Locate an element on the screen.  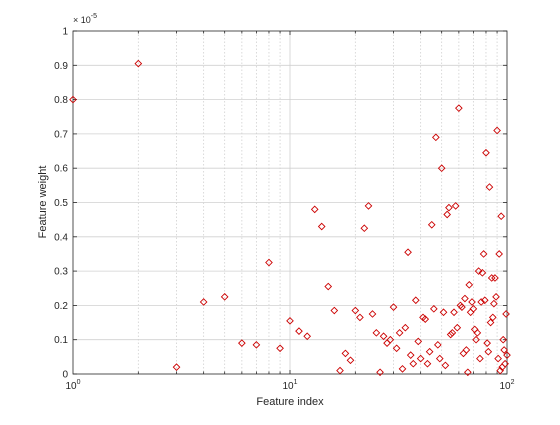
y-tick-label: 1 is located at coordinates (65, 32).